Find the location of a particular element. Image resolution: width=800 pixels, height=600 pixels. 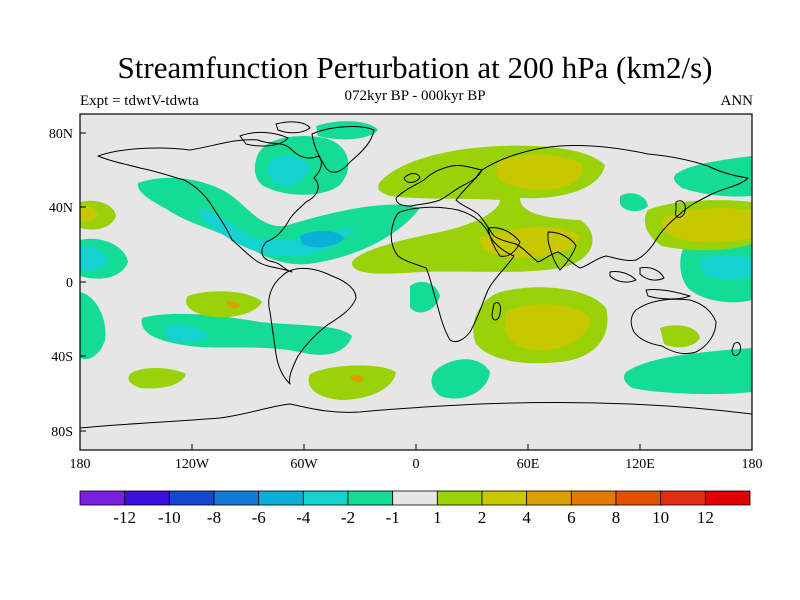

colorbar-label: -6 is located at coordinates (259, 517).